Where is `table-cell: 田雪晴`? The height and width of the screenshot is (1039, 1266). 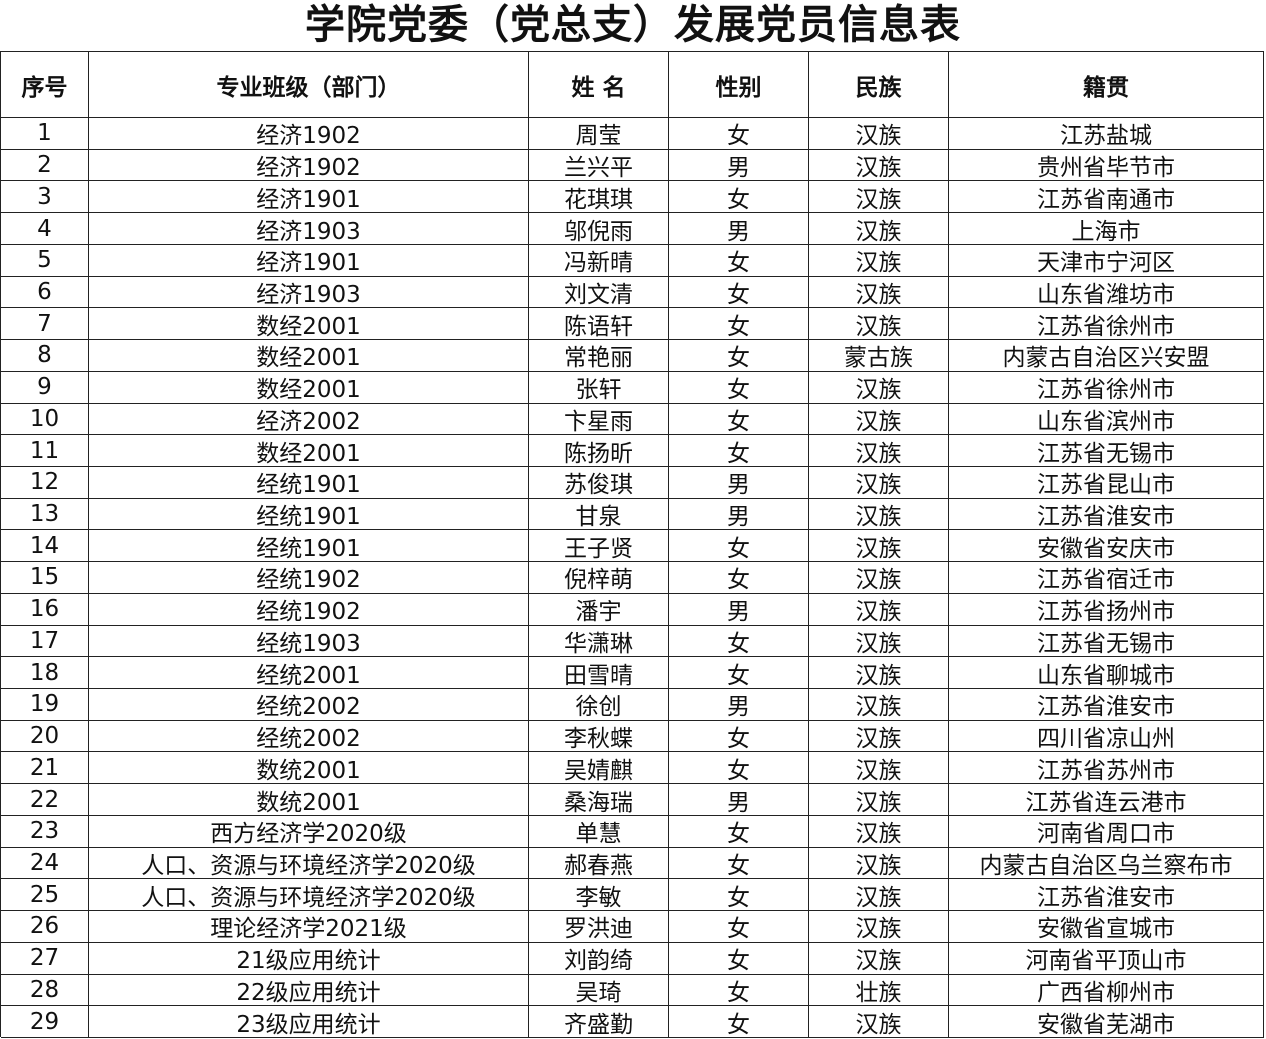 table-cell: 田雪晴 is located at coordinates (599, 673).